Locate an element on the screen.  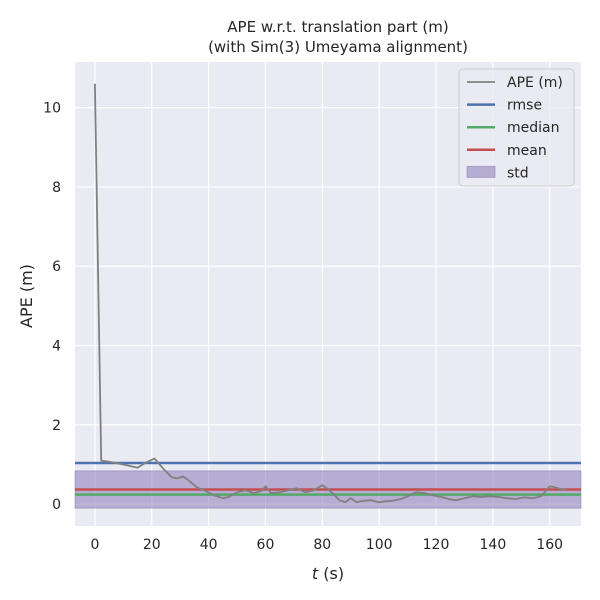
y-tick-labels: 0 2 4 6 8 10 is located at coordinates (52, 307).